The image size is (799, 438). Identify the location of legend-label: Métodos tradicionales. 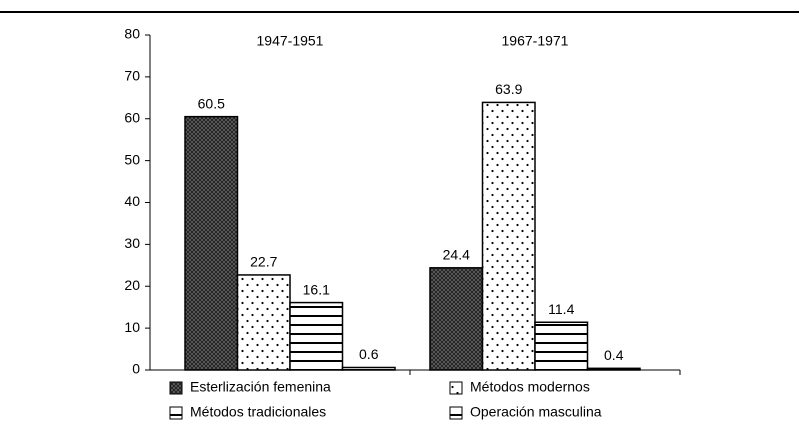
(258, 412).